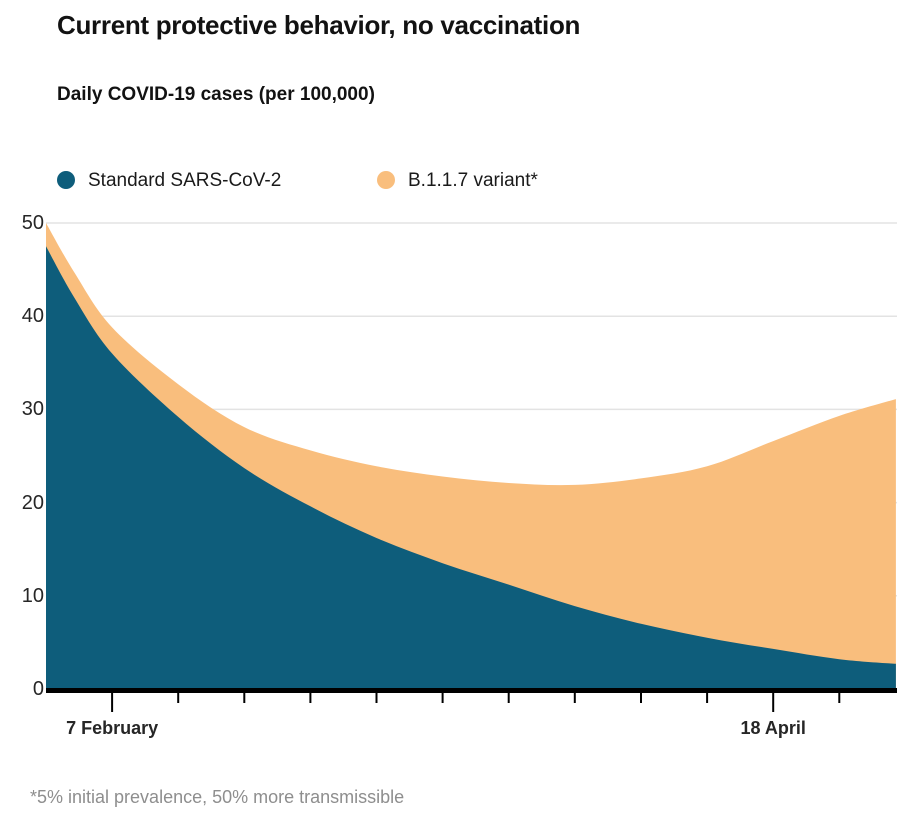 This screenshot has height=830, width=907. Describe the element at coordinates (32, 595) in the screenshot. I see `y-axis-label: 10` at that location.